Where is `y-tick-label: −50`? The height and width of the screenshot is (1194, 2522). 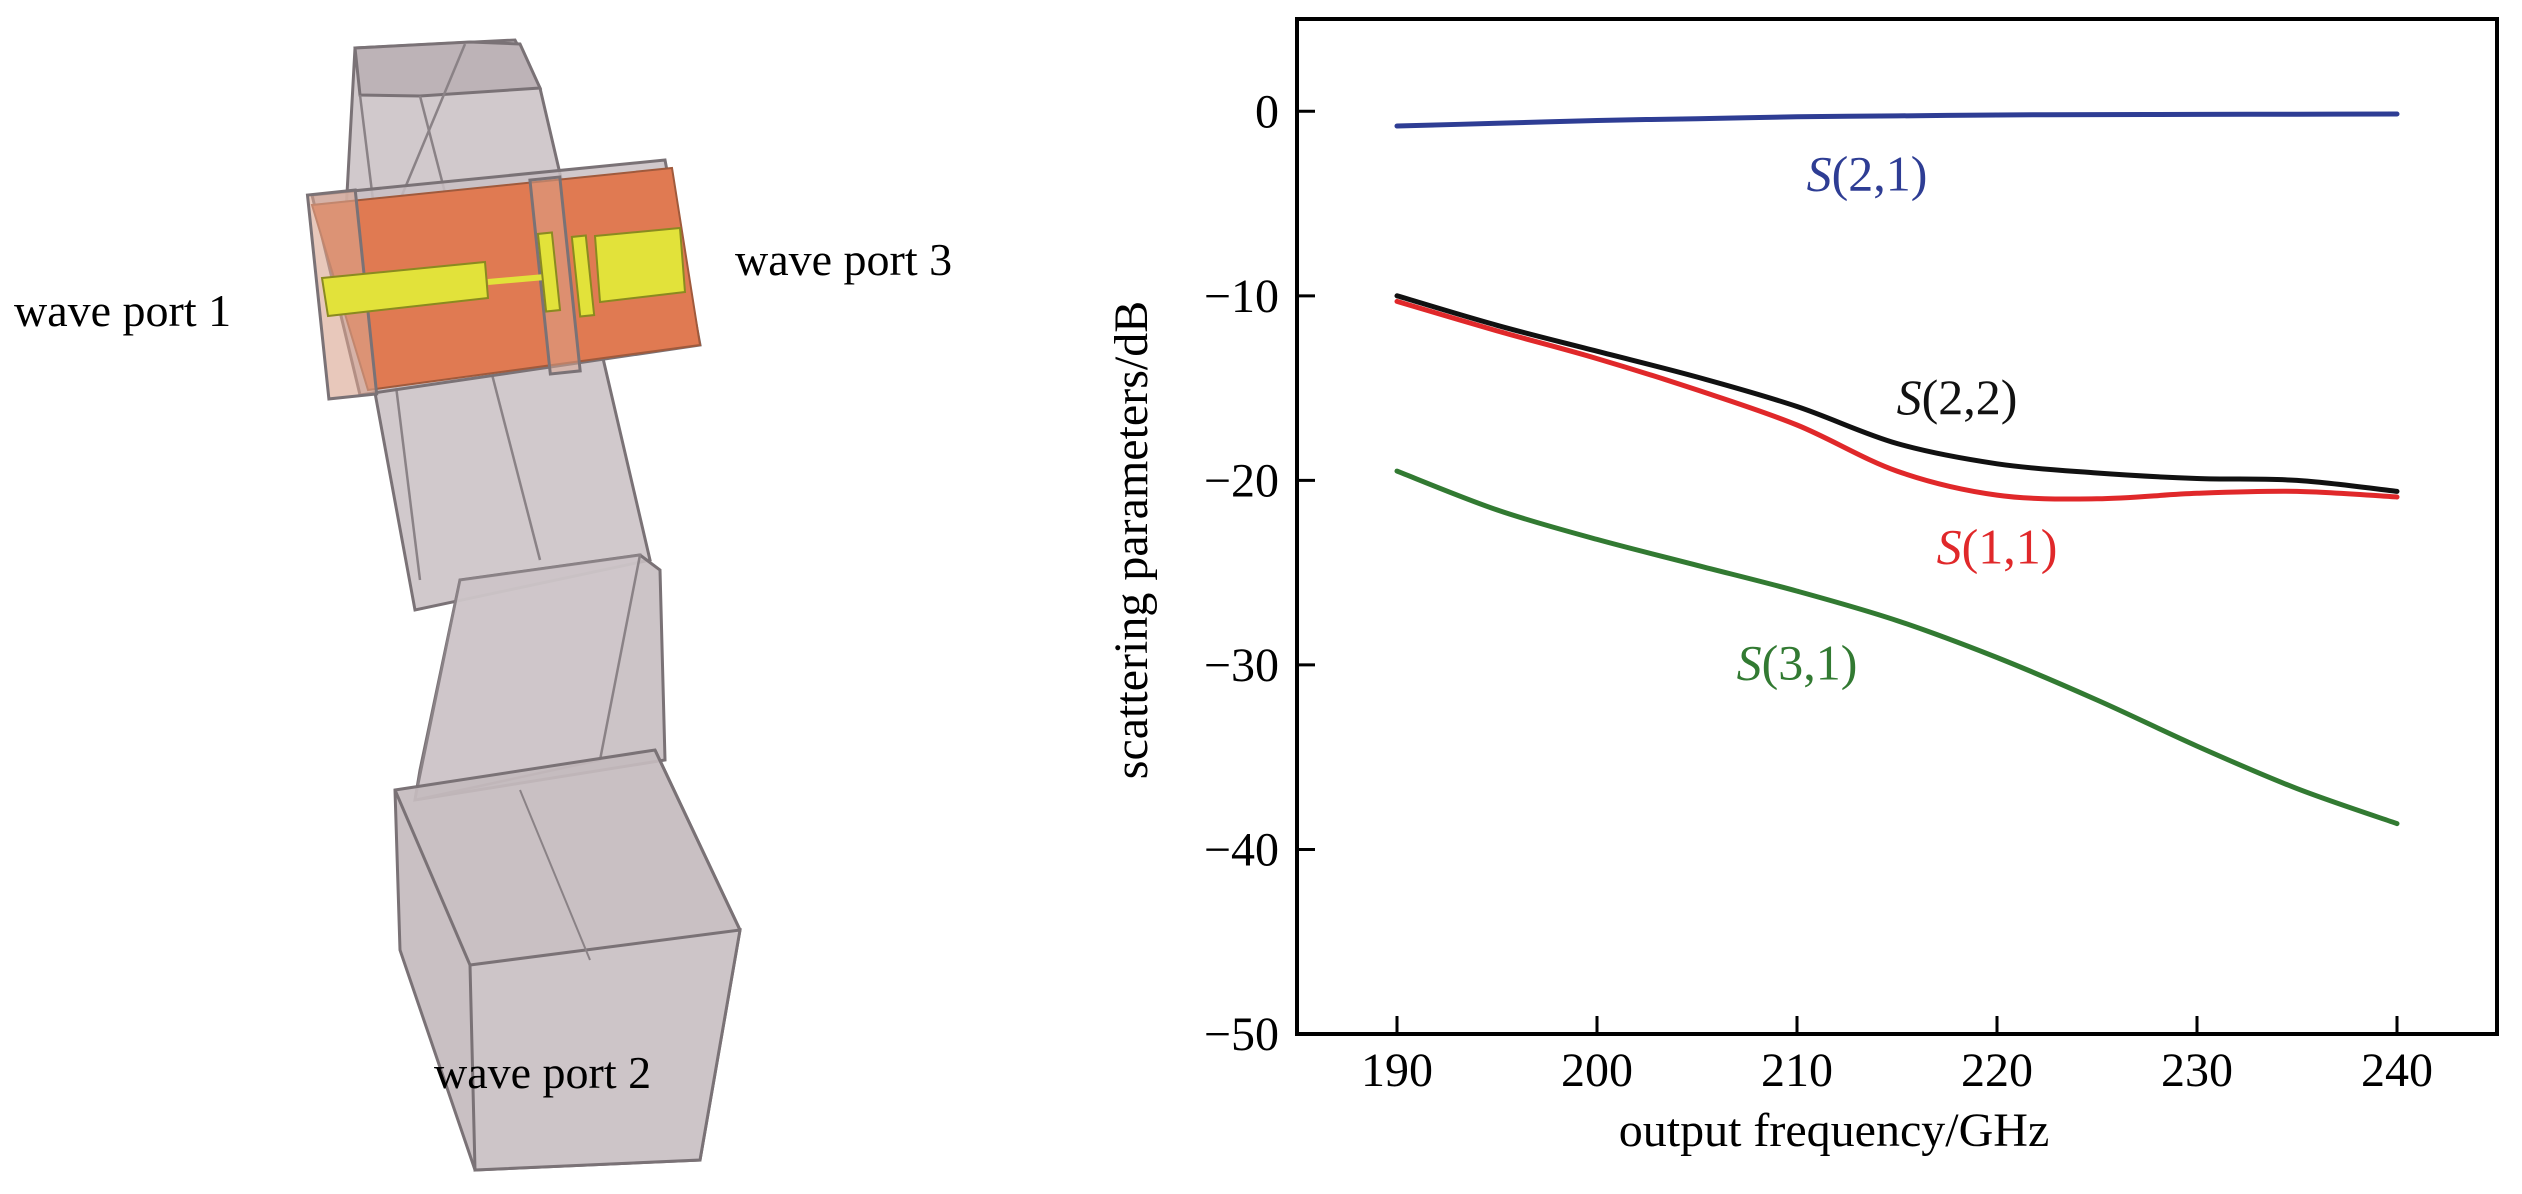
y-tick-label: −50 is located at coordinates (1241, 1034).